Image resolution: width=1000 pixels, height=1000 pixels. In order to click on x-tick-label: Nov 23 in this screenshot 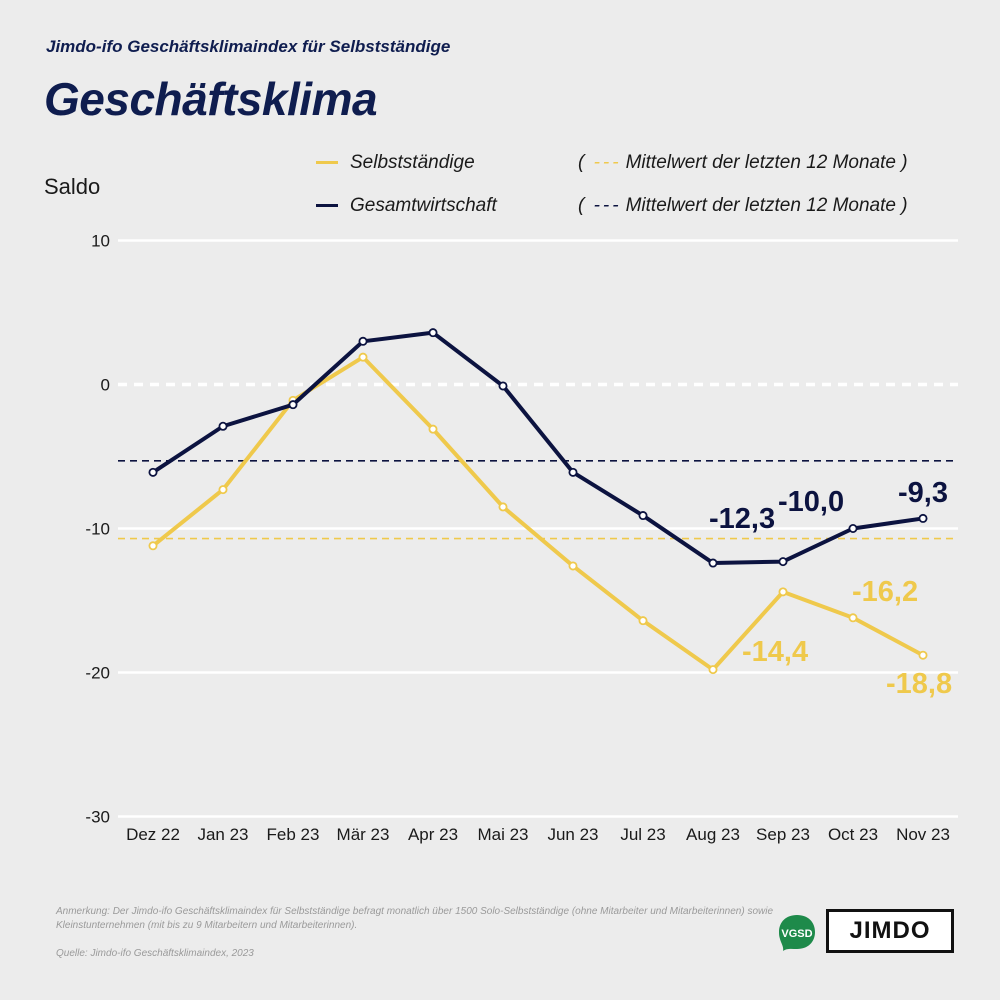, I will do `click(923, 834)`.